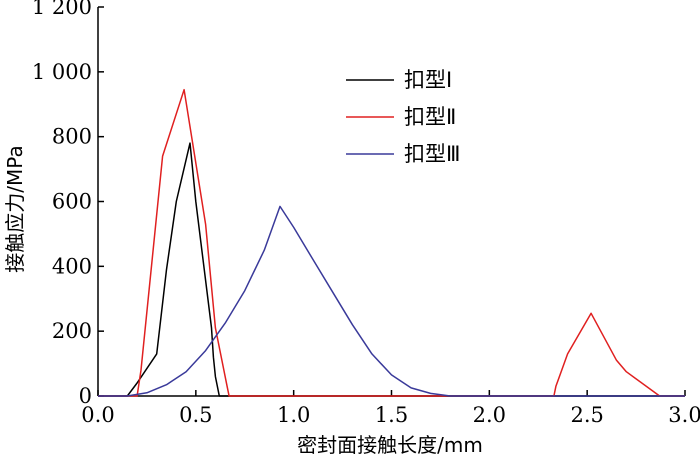 This screenshot has height=461, width=700. I want to click on y-tick-label: 600, so click(72, 202).